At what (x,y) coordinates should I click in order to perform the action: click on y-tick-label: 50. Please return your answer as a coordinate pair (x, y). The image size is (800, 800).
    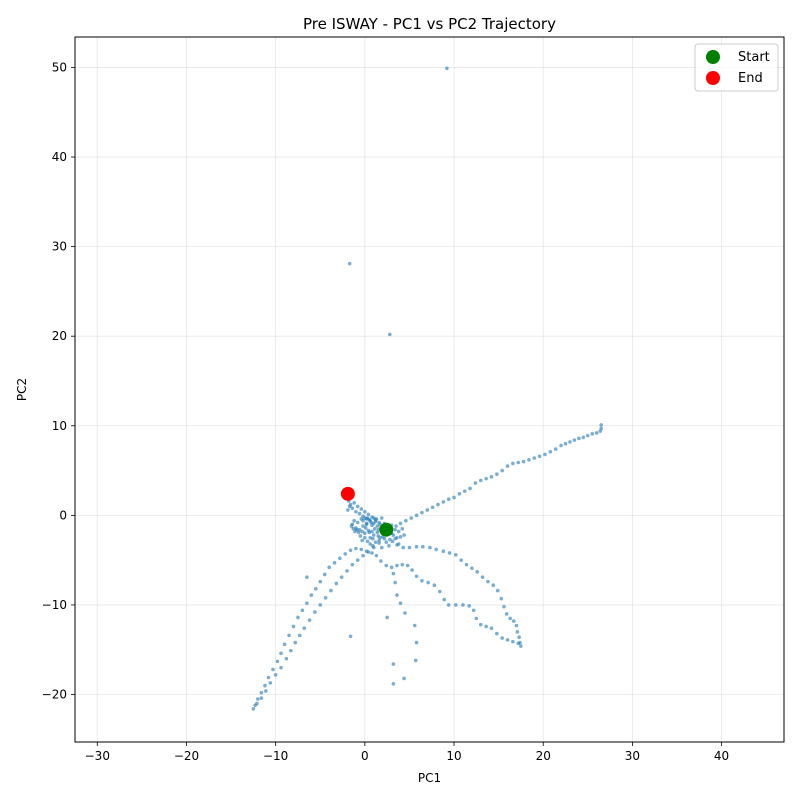
    Looking at the image, I should click on (59, 67).